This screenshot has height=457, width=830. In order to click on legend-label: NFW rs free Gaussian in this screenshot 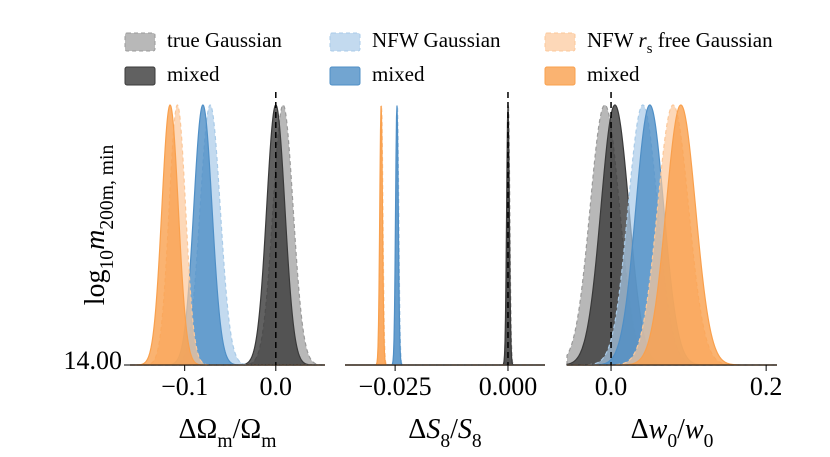, I will do `click(680, 43)`.